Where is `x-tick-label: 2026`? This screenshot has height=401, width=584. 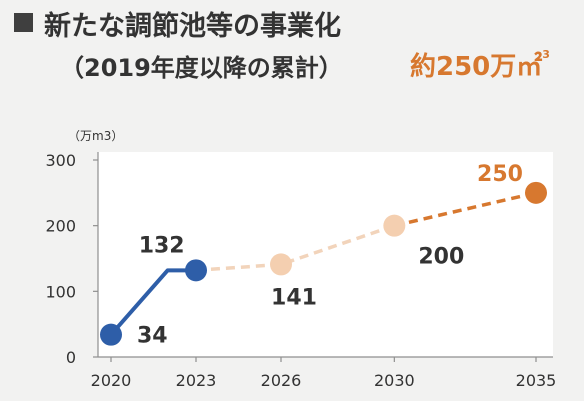 x-tick-label: 2026 is located at coordinates (281, 380).